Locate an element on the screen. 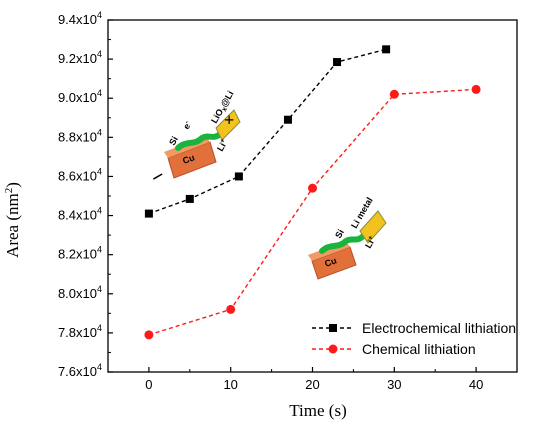  y-tick-label: 7.6x10⁴ is located at coordinates (80, 370).